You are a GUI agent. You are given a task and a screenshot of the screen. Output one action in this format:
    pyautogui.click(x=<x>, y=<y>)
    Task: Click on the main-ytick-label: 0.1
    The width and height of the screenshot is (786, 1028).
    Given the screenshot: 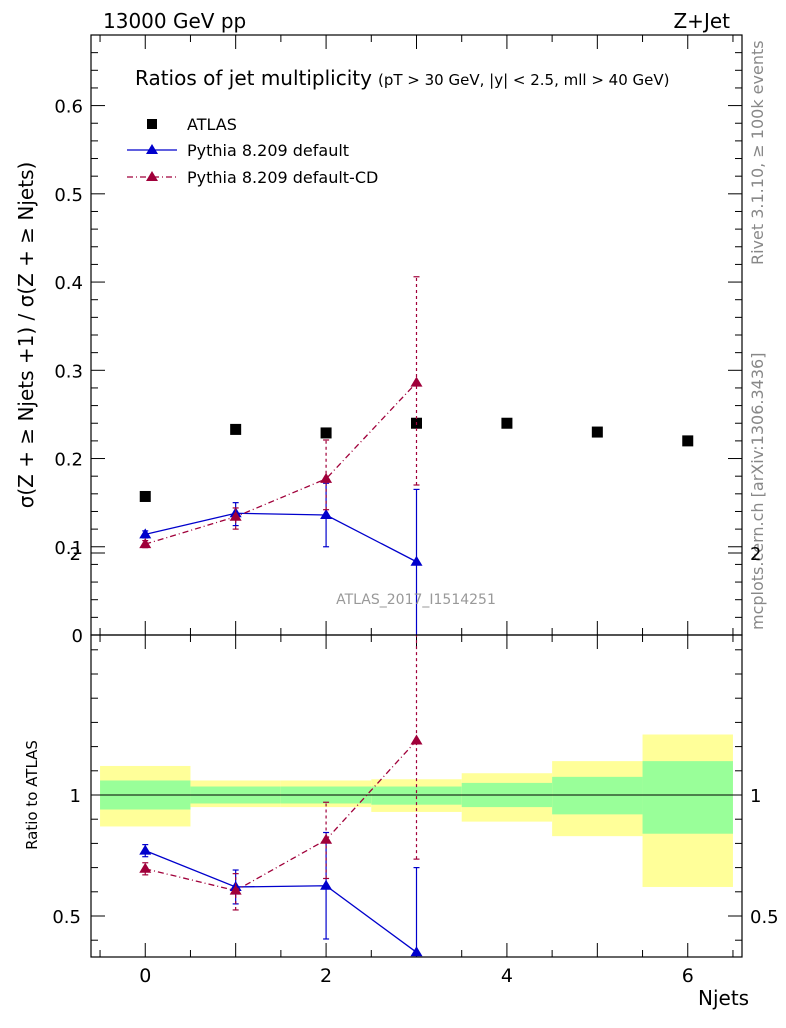 What is the action you would take?
    pyautogui.click(x=68, y=548)
    